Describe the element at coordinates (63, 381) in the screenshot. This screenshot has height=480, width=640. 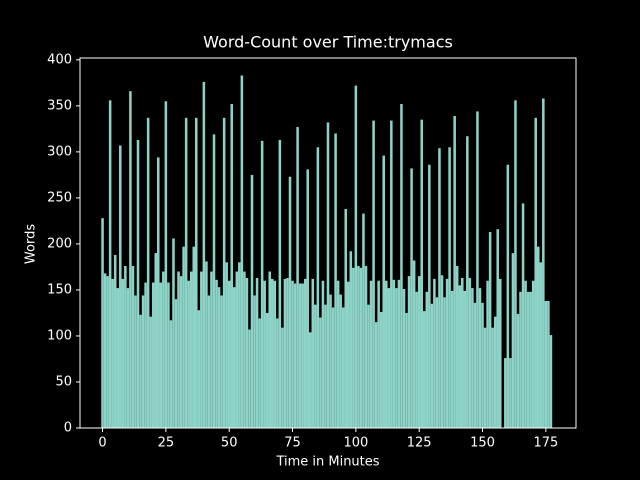
I see `y-tick-label: 50` at that location.